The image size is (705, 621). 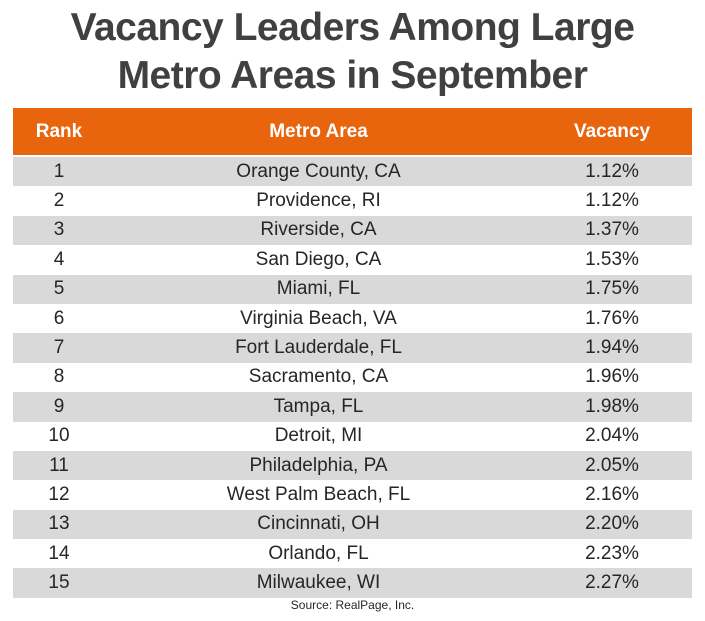 I want to click on table-cell: San Diego, CA, so click(x=318, y=259).